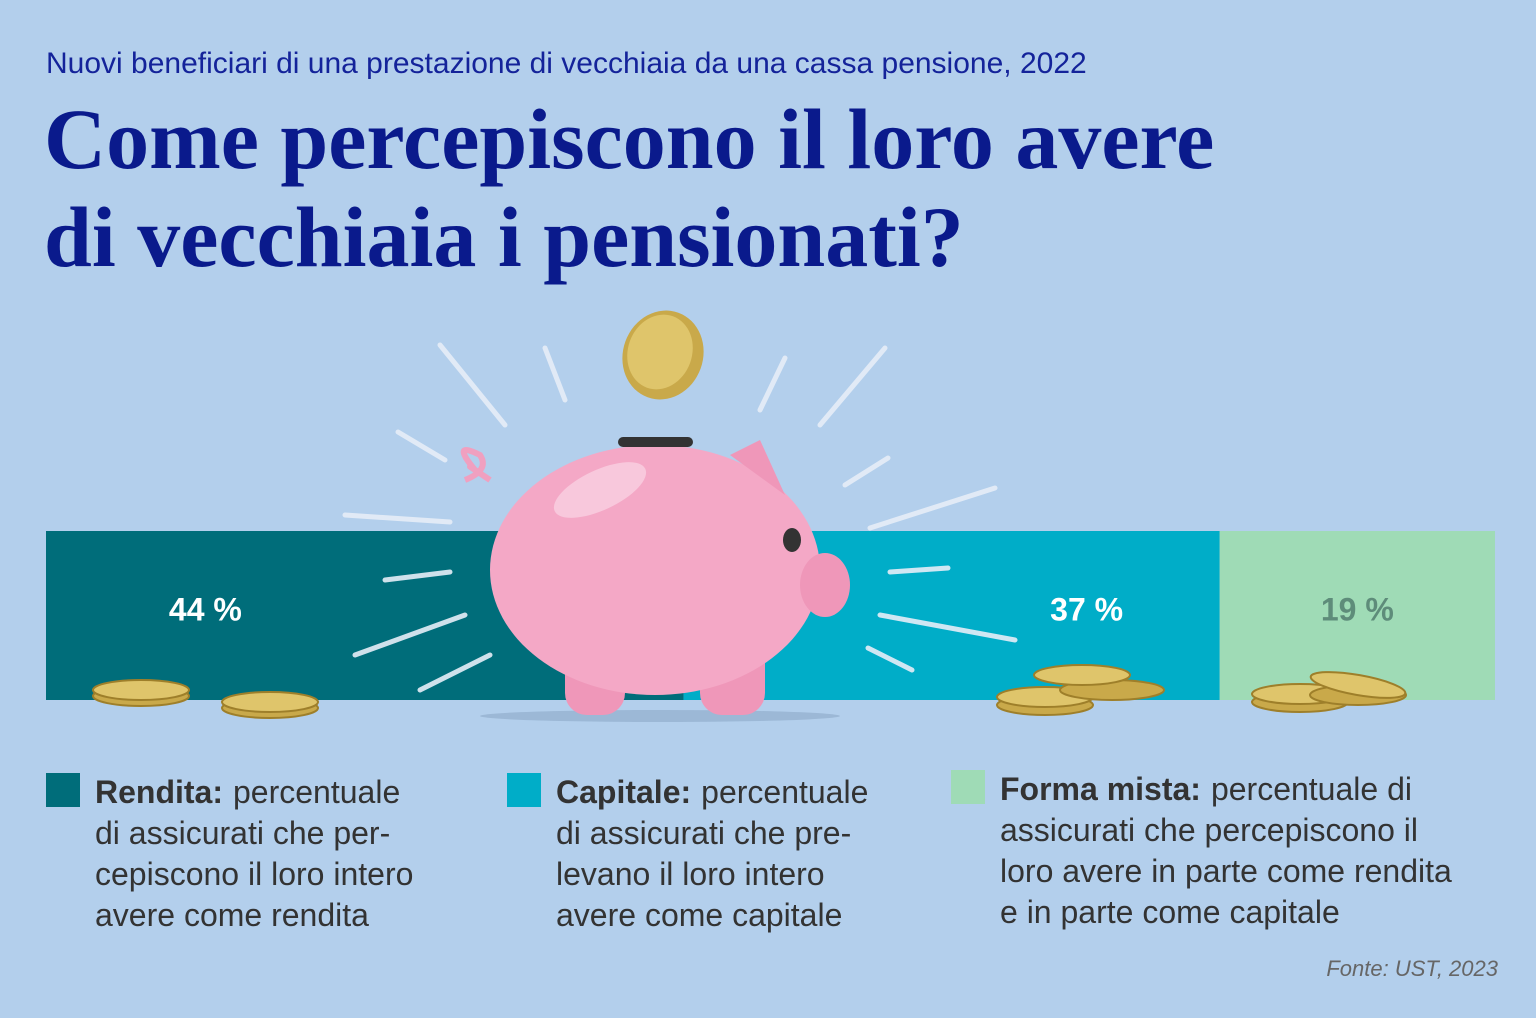  I want to click on legend-text: Forma mista: percentuale di, so click(1206, 789).